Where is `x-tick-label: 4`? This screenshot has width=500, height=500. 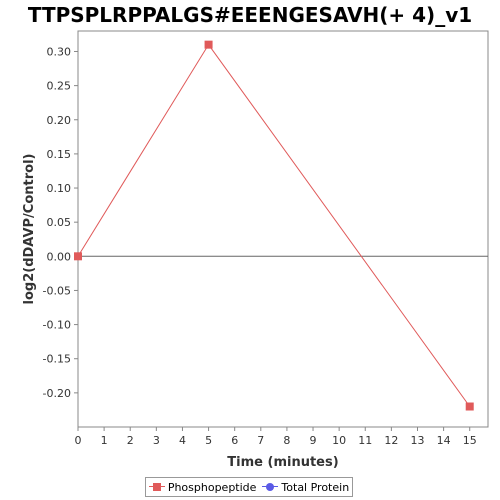
x-tick-label: 4 is located at coordinates (182, 440).